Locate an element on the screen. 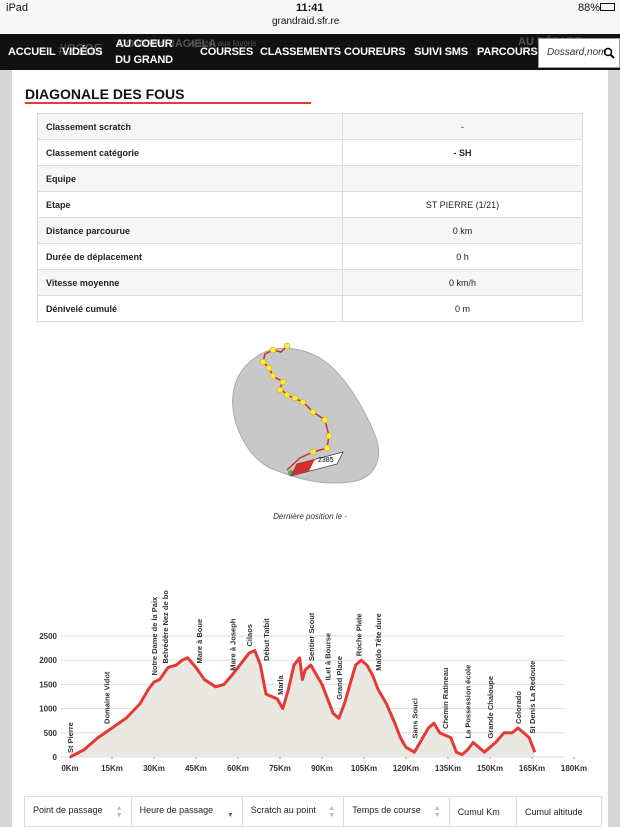 This screenshot has height=827, width=620. column-header: Heure de passage ▼ is located at coordinates (186, 811).